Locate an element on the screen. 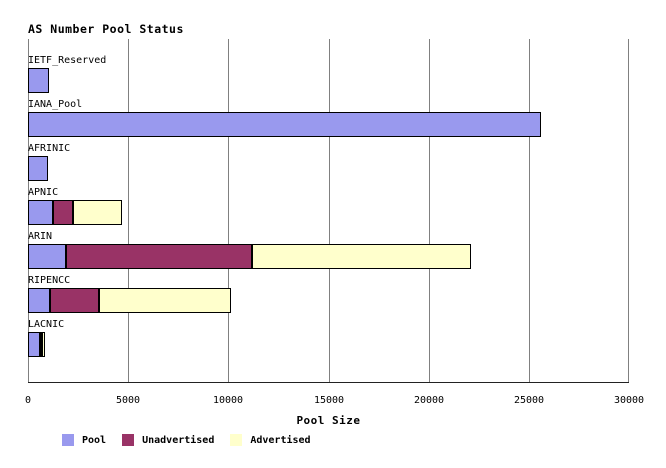 This screenshot has height=468, width=666. legend-swatch-advertised is located at coordinates (236, 440).